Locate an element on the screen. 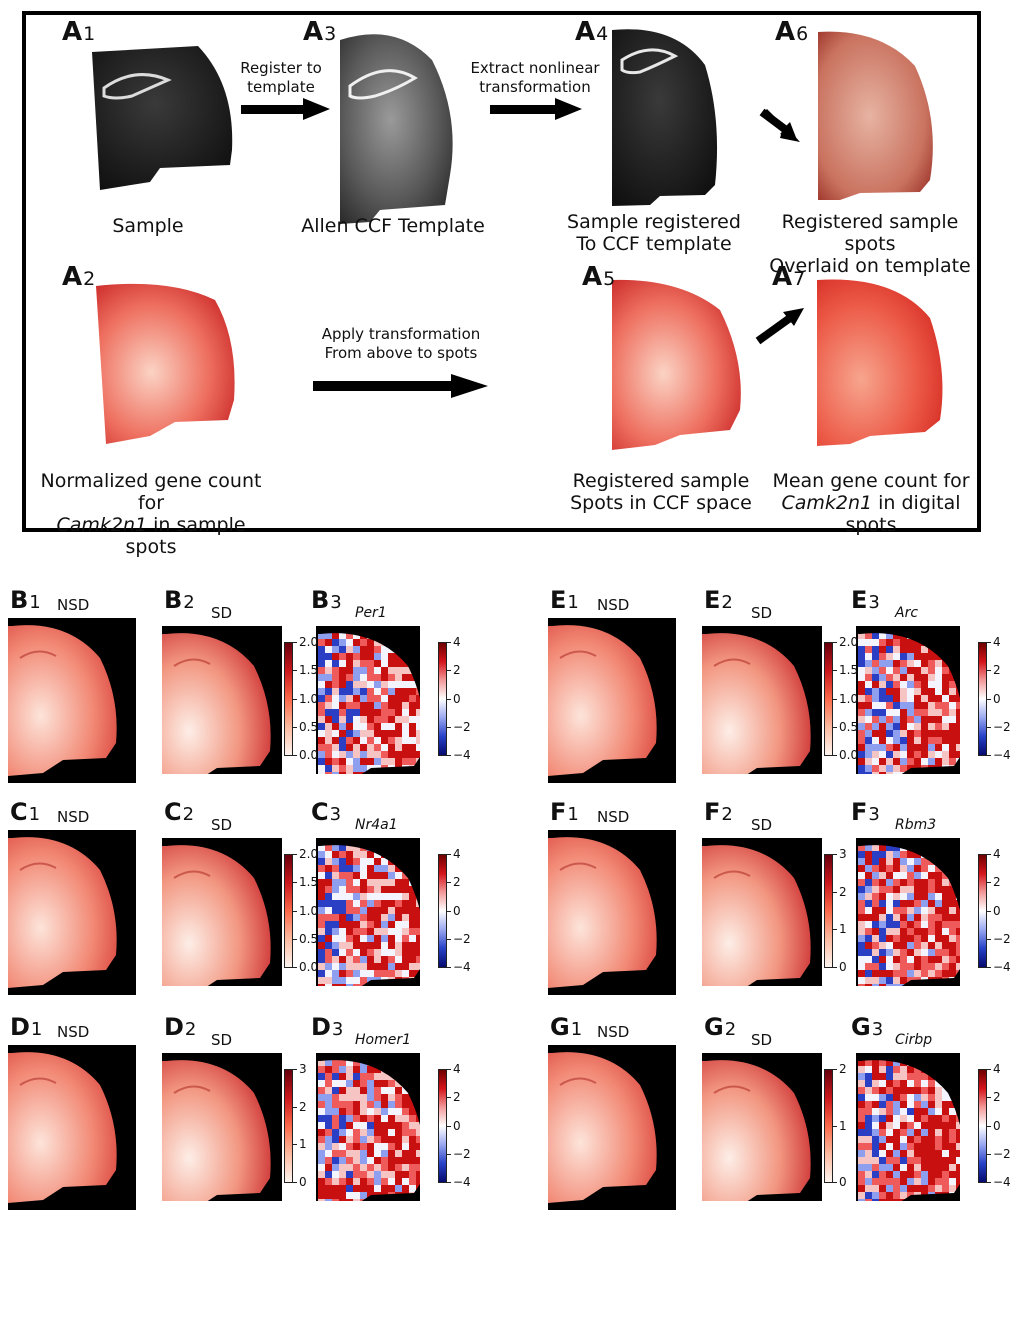 This screenshot has width=1020, height=1320. f2-tick-label: 0 is located at coordinates (843, 967).